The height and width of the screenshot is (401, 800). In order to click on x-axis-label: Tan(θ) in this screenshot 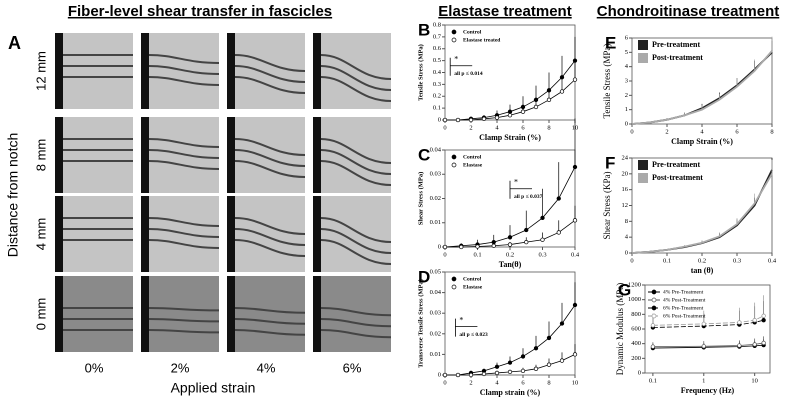, I will do `click(510, 264)`.